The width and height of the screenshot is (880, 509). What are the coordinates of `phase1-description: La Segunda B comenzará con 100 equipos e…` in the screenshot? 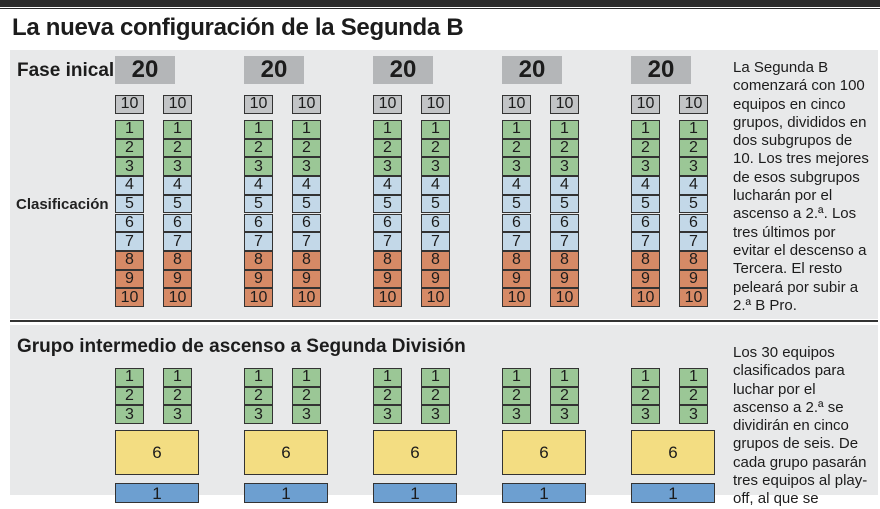 It's located at (801, 186).